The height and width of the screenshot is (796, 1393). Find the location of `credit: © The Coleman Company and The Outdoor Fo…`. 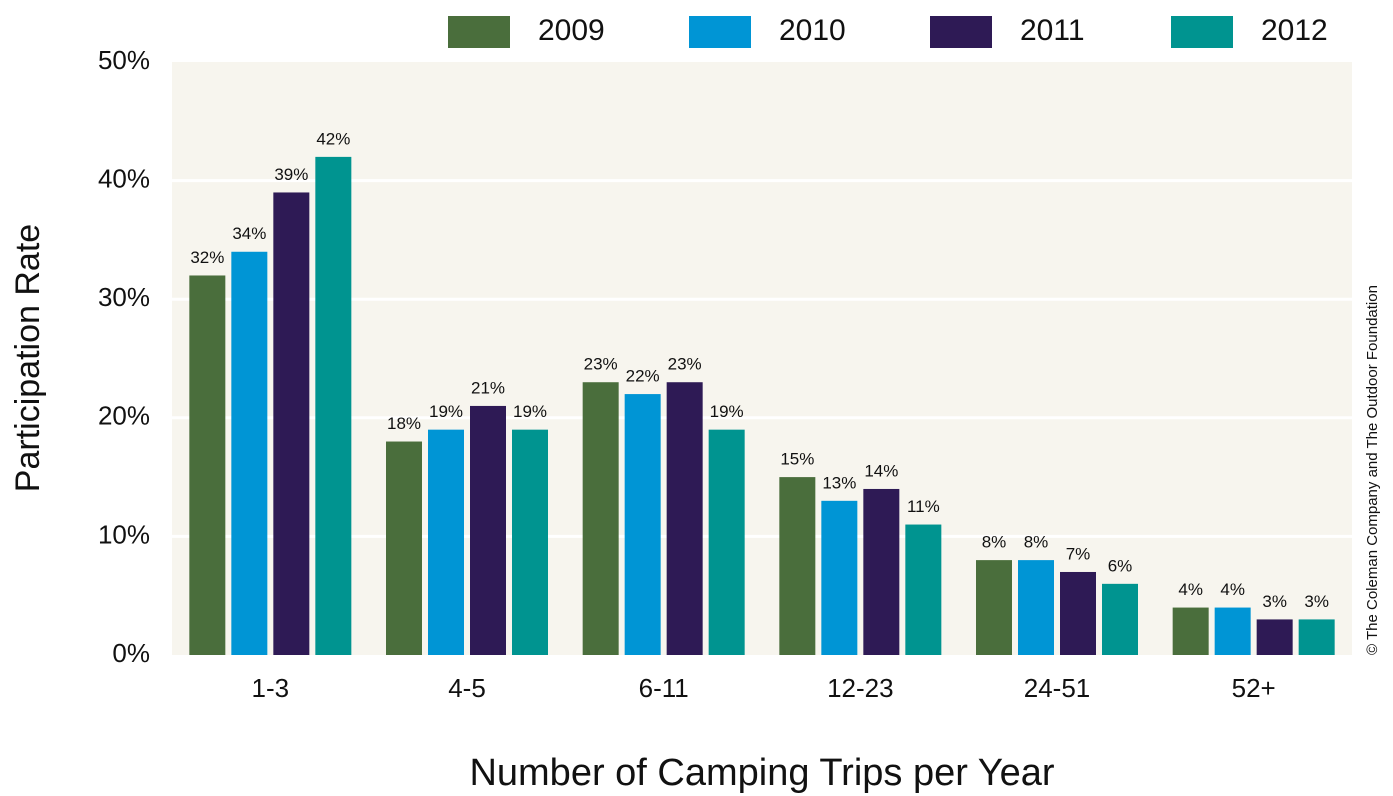

credit: © The Coleman Company and The Outdoor Fo… is located at coordinates (1372, 470).